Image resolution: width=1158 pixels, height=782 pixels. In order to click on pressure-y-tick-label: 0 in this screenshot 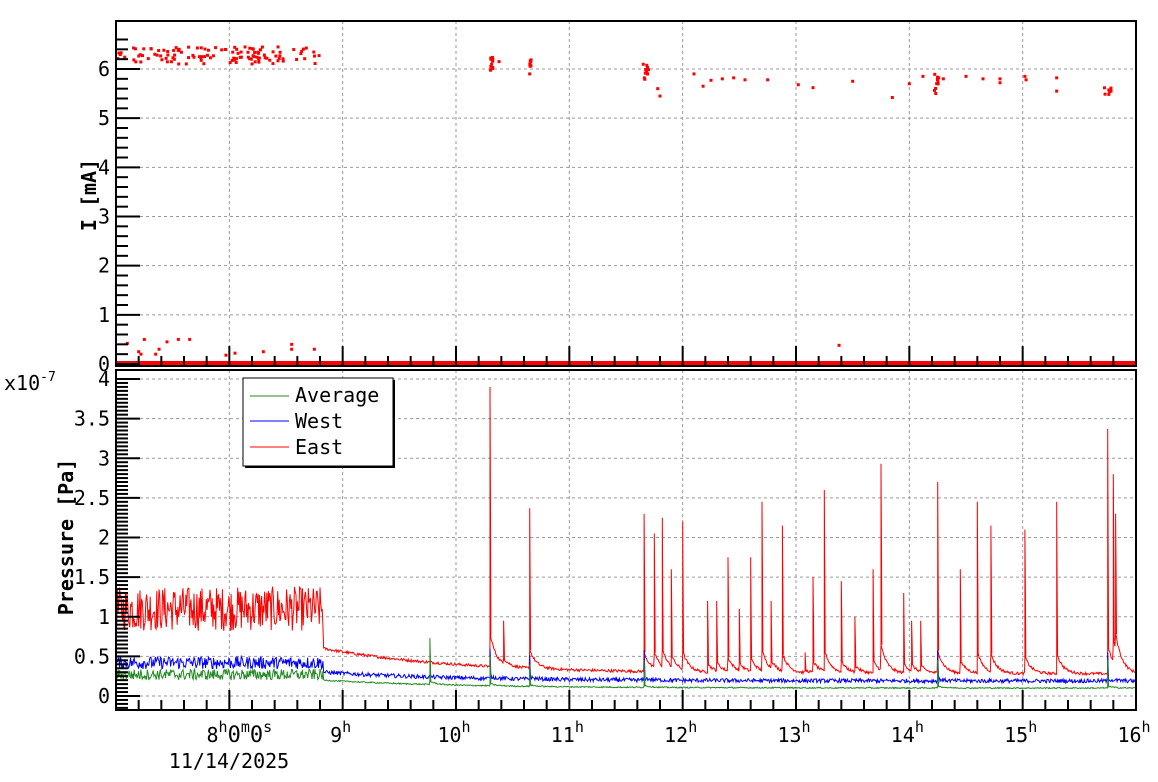, I will do `click(104, 696)`.